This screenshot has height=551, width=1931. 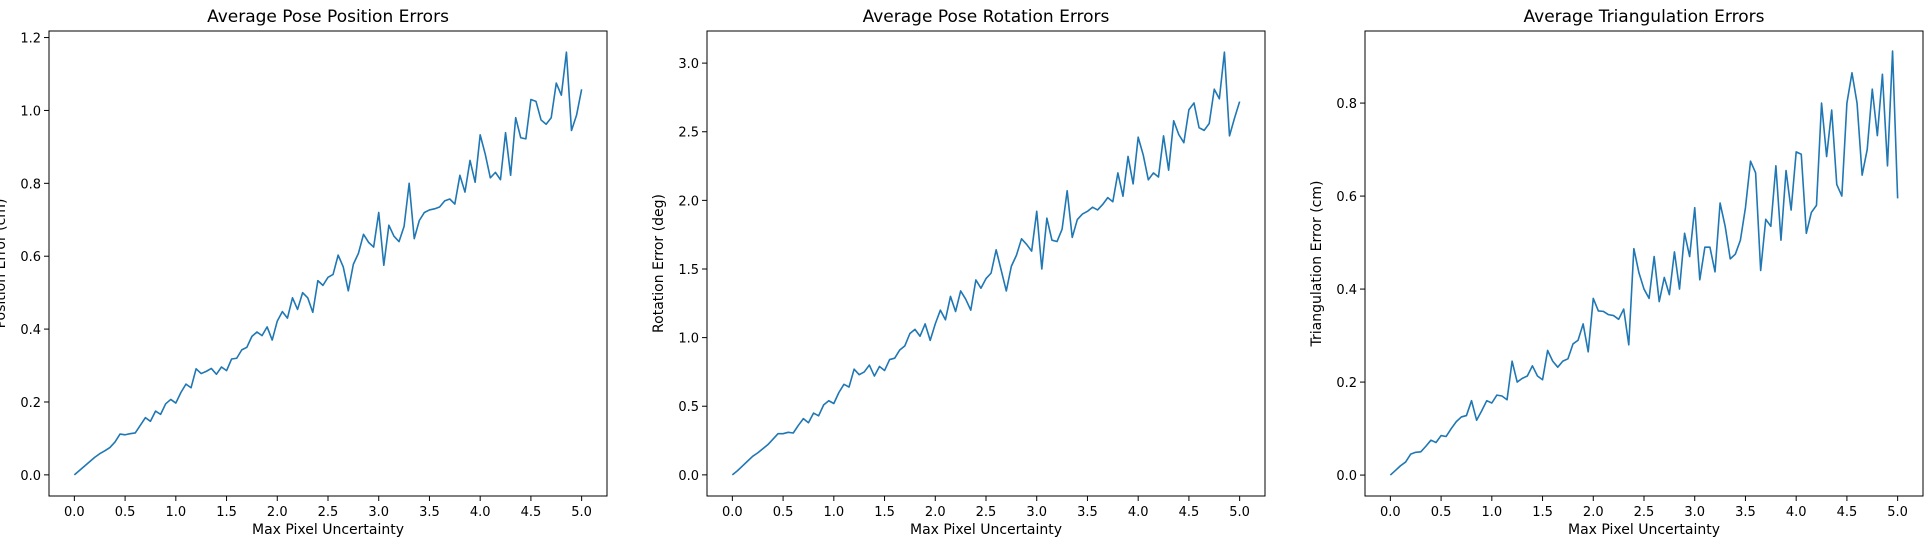 I want to click on y-tick-label: 1.5, so click(x=688, y=270).